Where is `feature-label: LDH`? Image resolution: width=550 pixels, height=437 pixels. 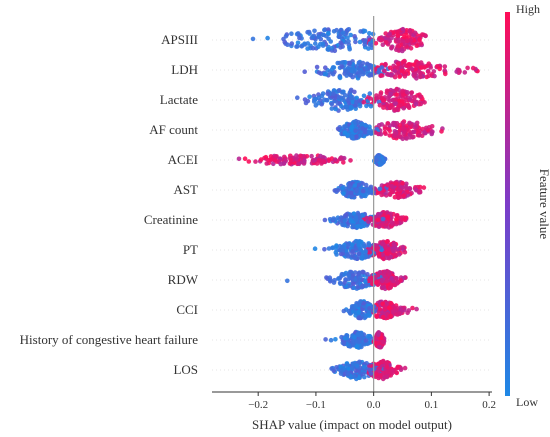
feature-label: LDH is located at coordinates (184, 69).